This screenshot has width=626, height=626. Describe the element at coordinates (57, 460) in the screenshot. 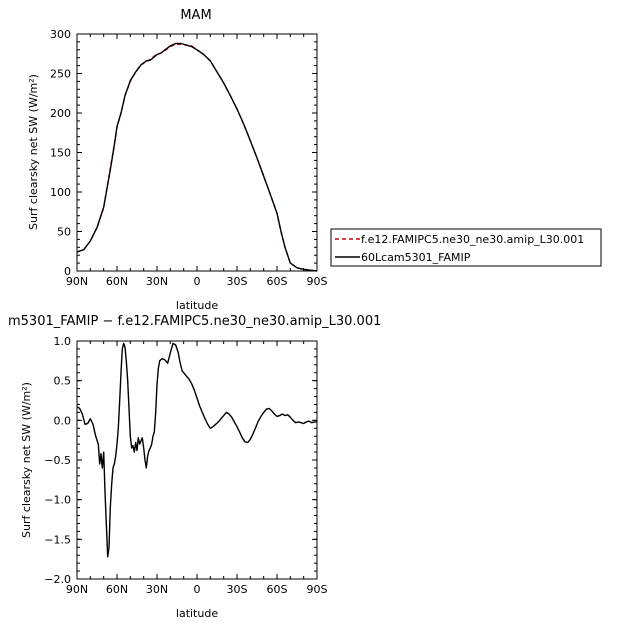

I see `bottom-y-tick-label: −0.5` at that location.